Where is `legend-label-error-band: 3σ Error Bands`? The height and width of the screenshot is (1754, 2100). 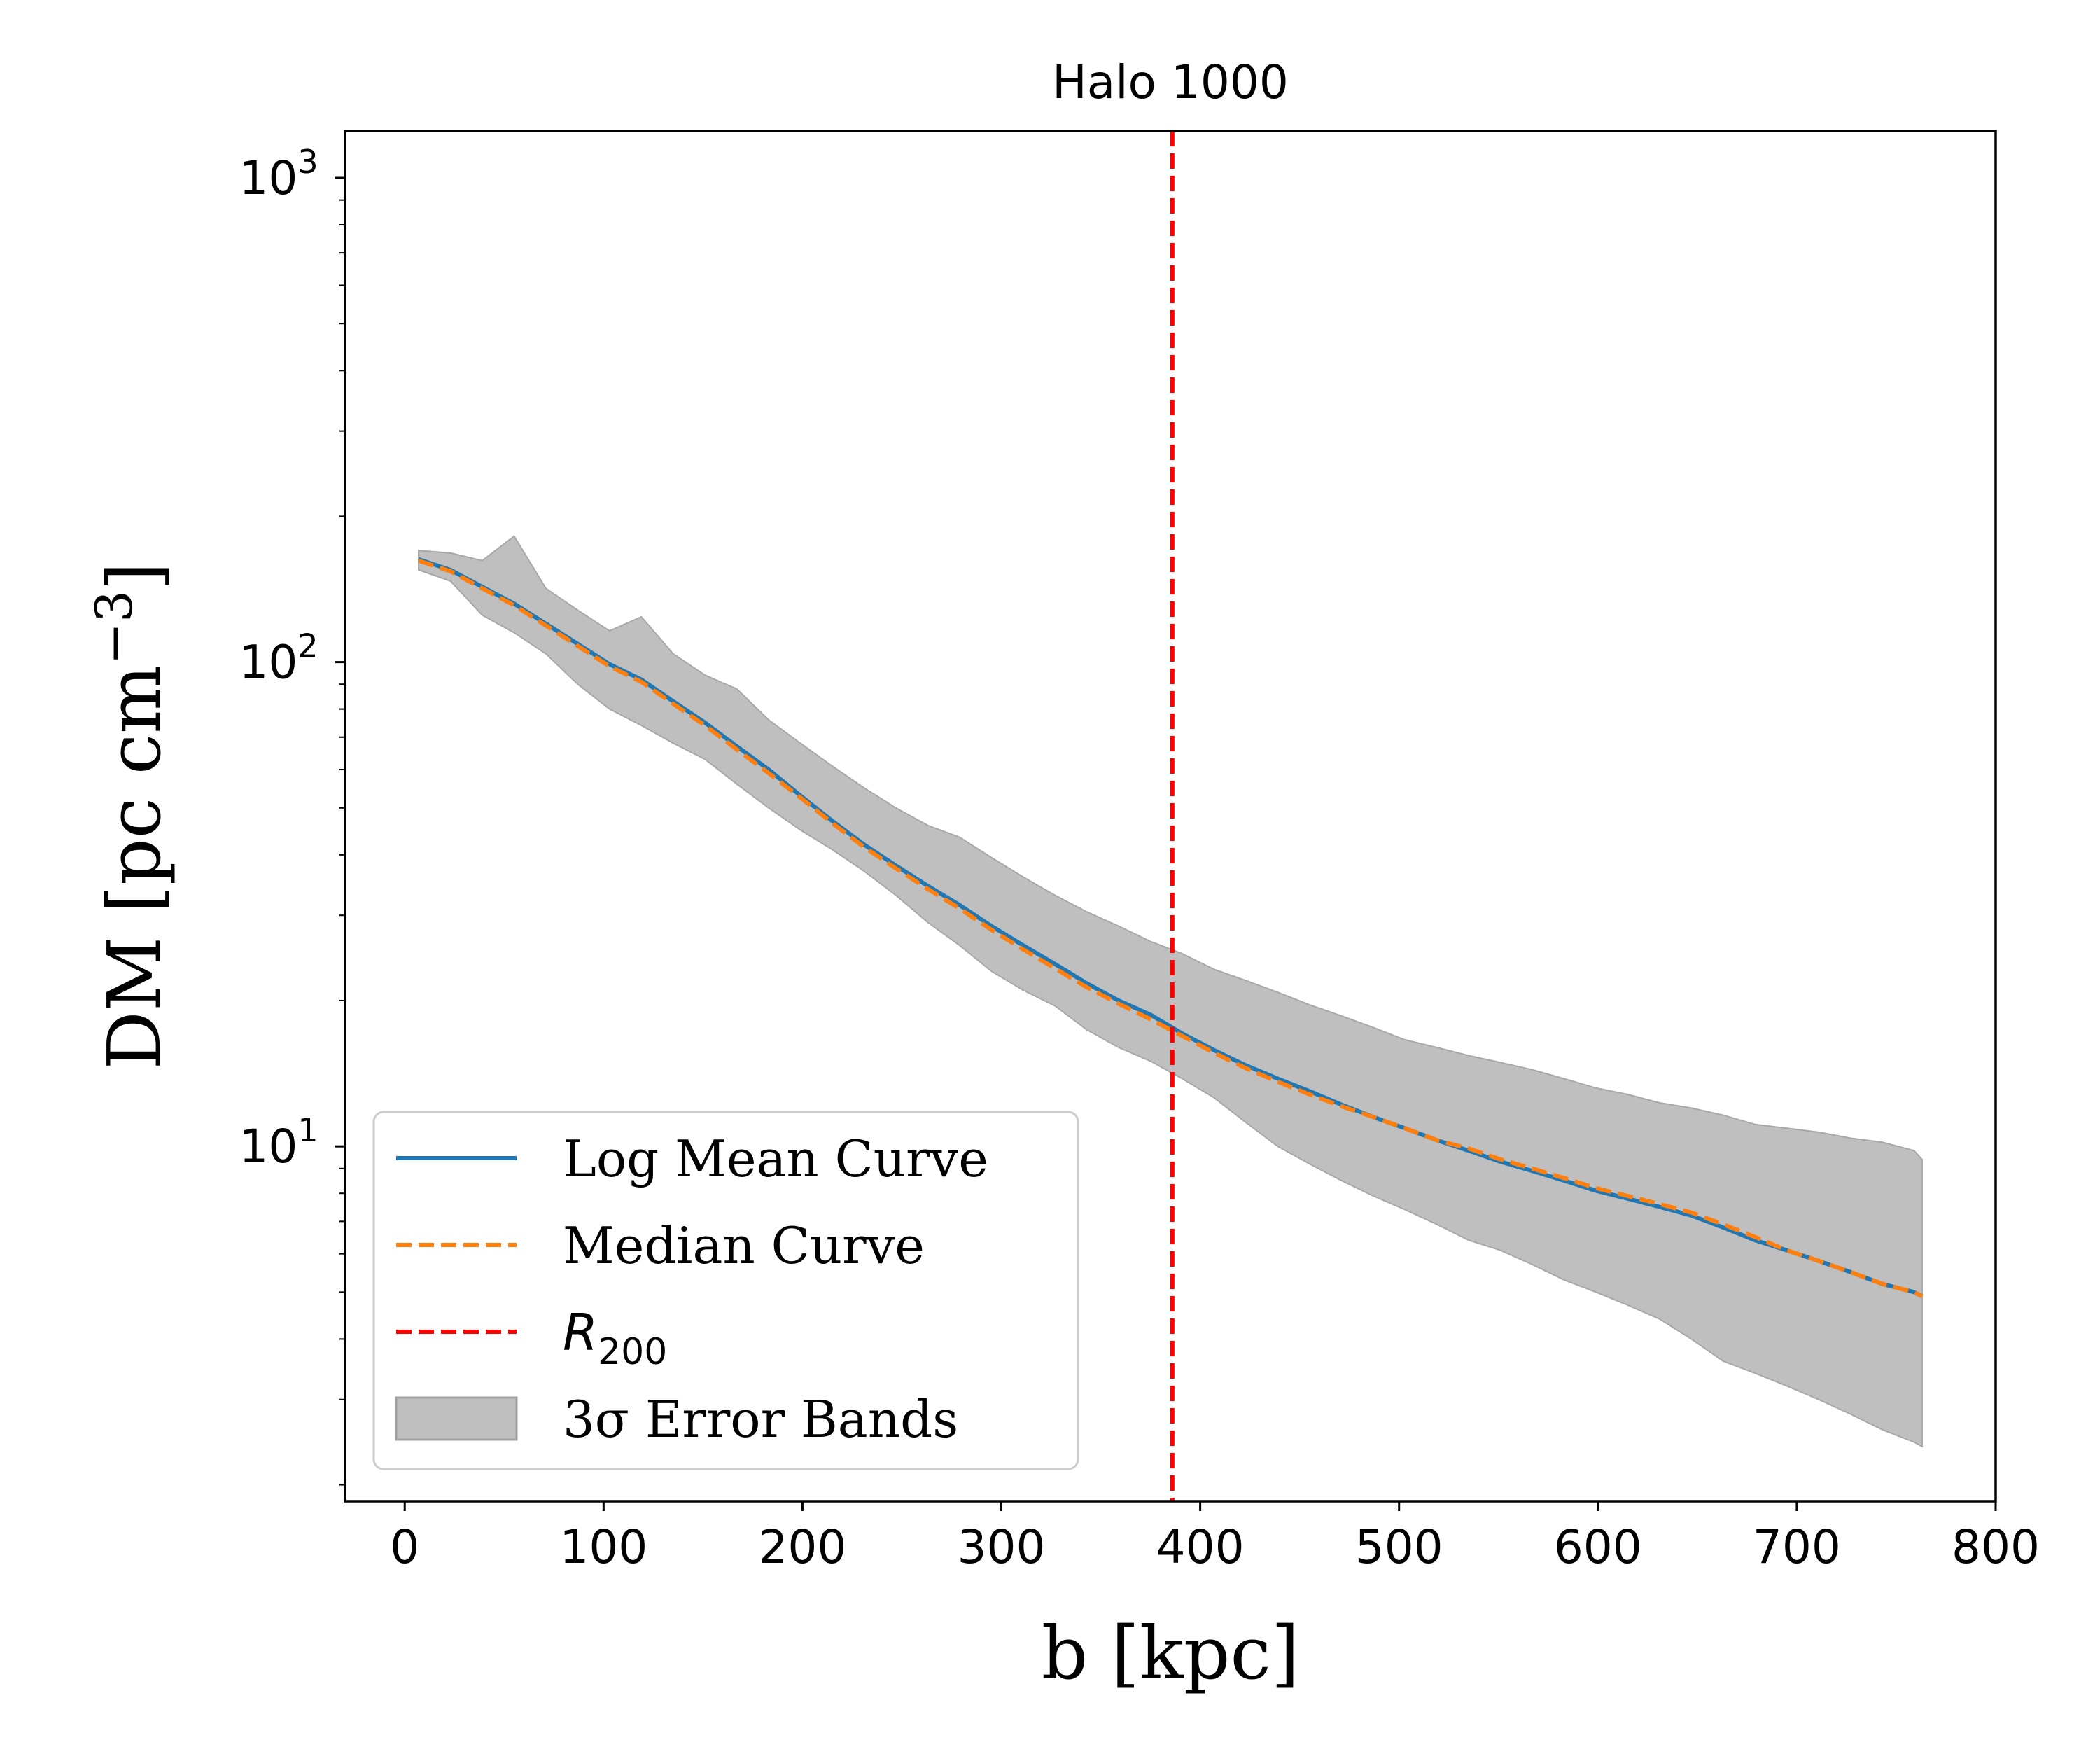
legend-label-error-band: 3σ Error Bands is located at coordinates (760, 1419).